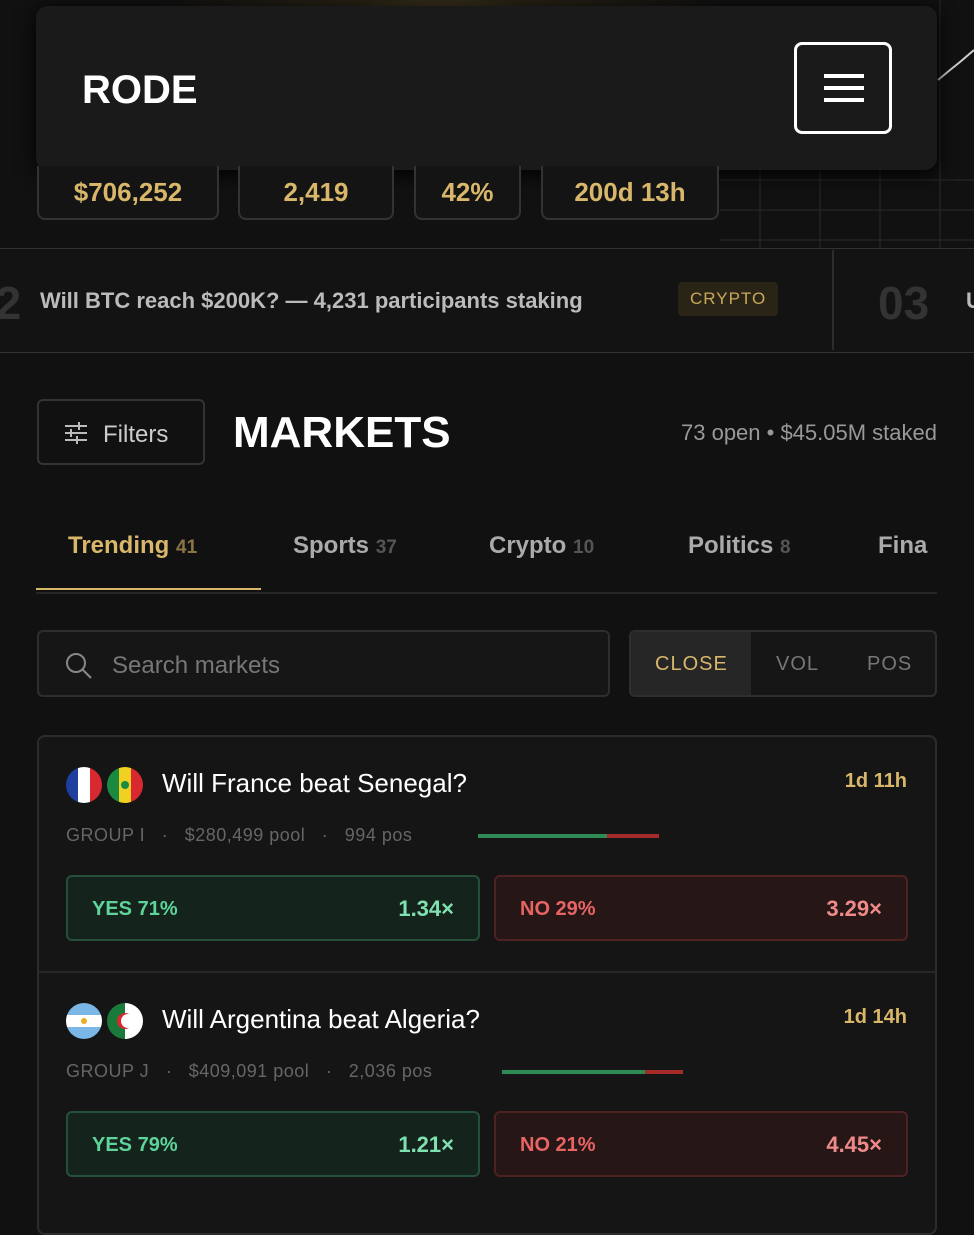  I want to click on market-question: Will Argentina beat Algeria?, so click(321, 1019).